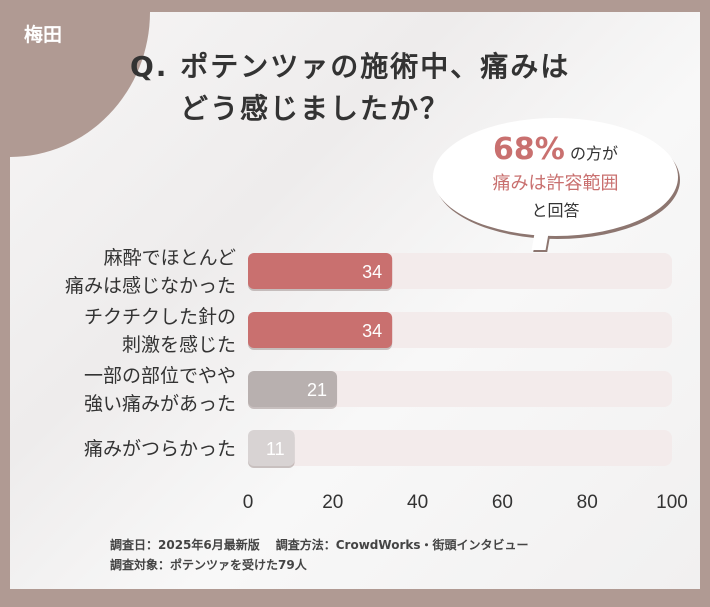 This screenshot has height=607, width=710. I want to click on x-tick-label: 20, so click(332, 502).